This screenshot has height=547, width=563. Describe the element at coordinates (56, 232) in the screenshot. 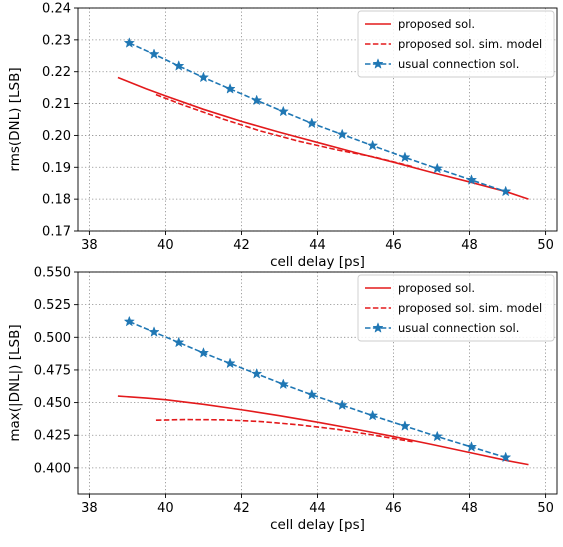

I see `y-tick-label: 0.17` at that location.